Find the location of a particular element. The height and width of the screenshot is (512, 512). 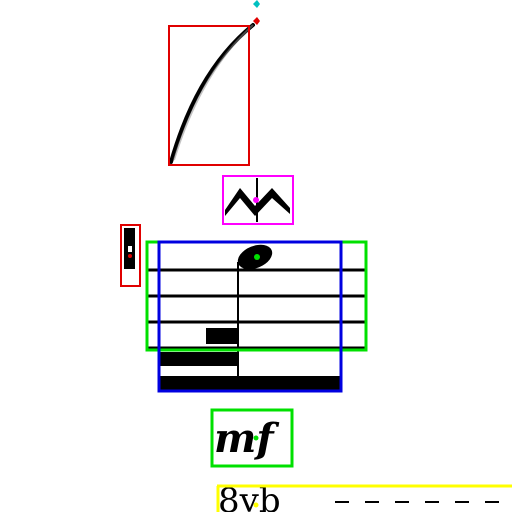

staff-lines is located at coordinates (256, 309).